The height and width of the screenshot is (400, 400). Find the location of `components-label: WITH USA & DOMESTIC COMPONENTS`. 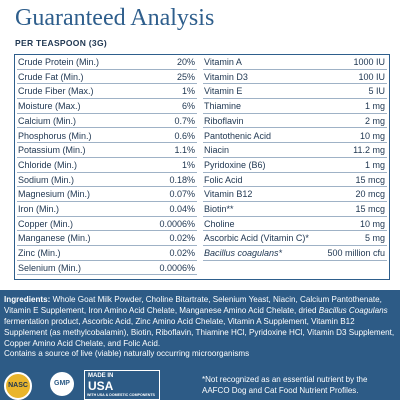

components-label: WITH USA & DOMESTIC COMPONENTS is located at coordinates (121, 395).